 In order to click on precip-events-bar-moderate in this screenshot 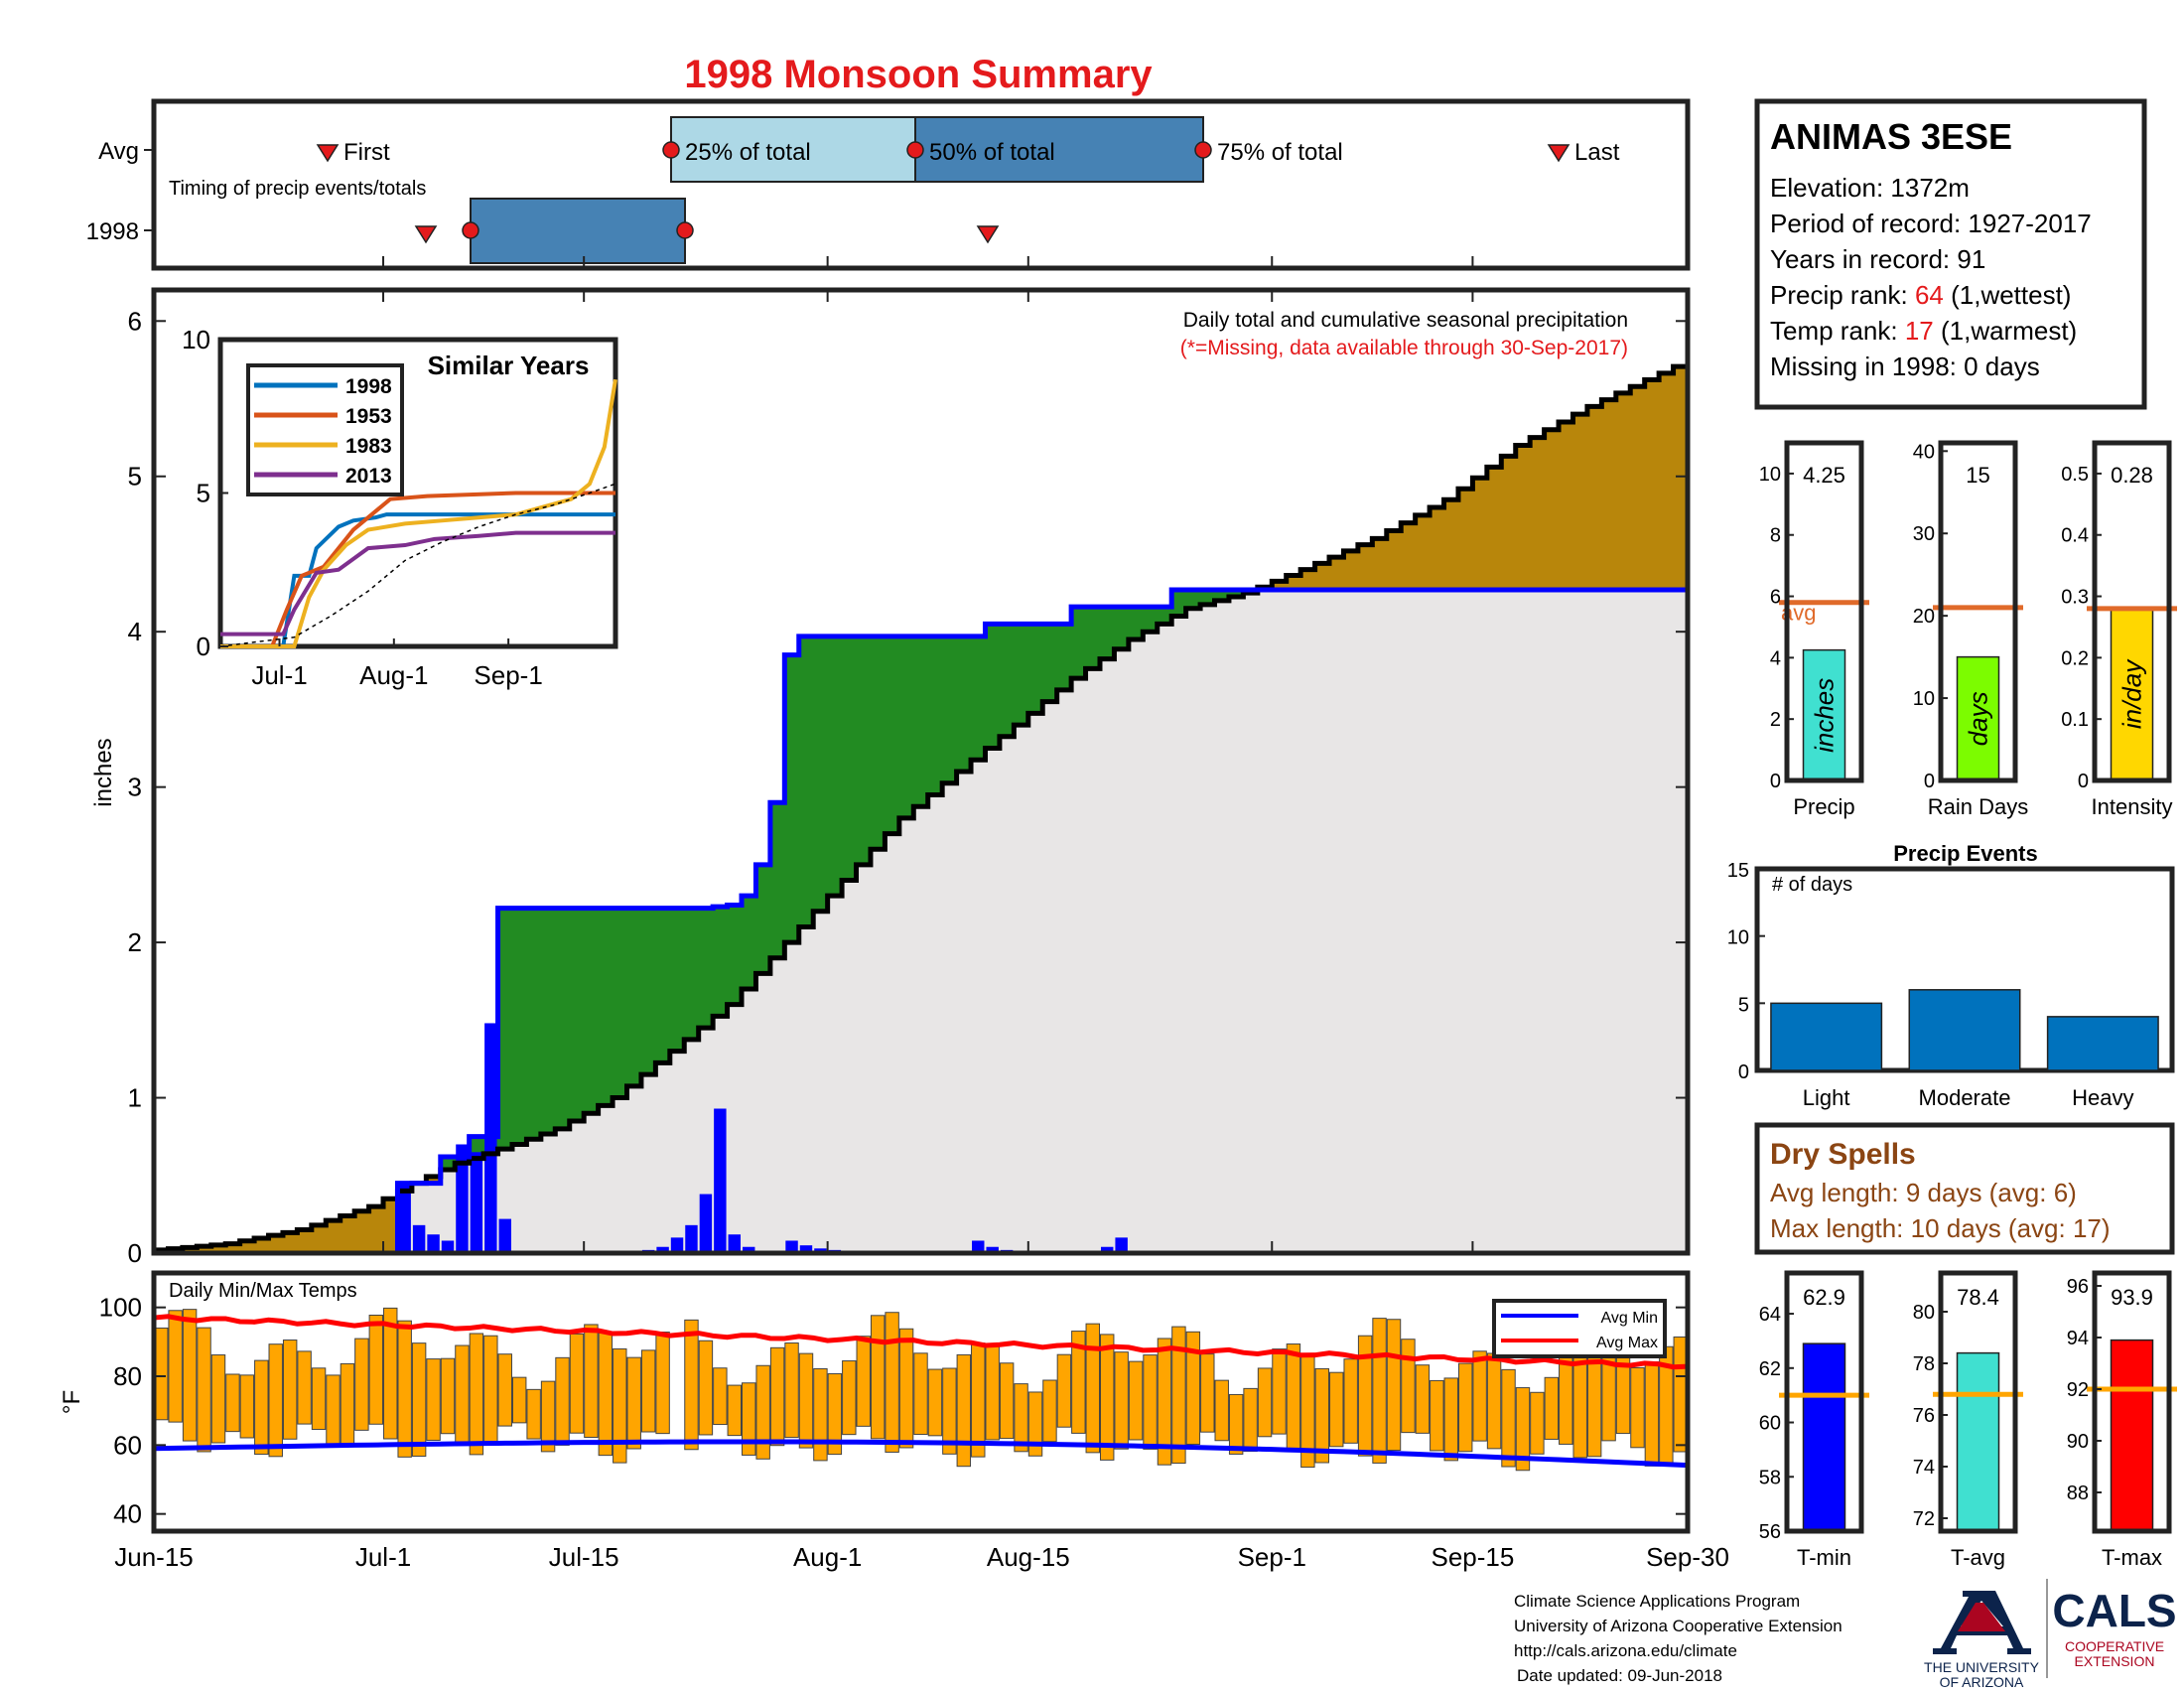, I will do `click(1964, 1030)`.